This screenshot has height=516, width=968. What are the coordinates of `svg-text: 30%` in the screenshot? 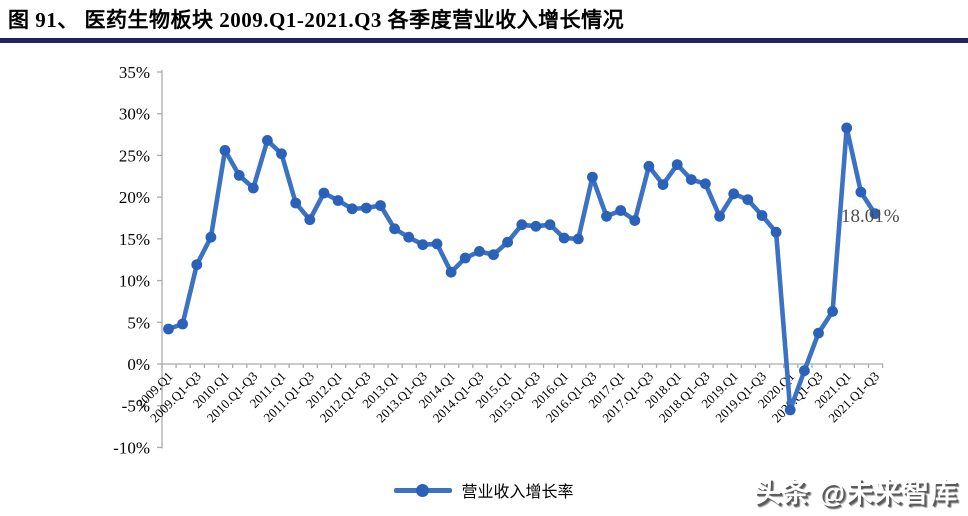 It's located at (134, 114).